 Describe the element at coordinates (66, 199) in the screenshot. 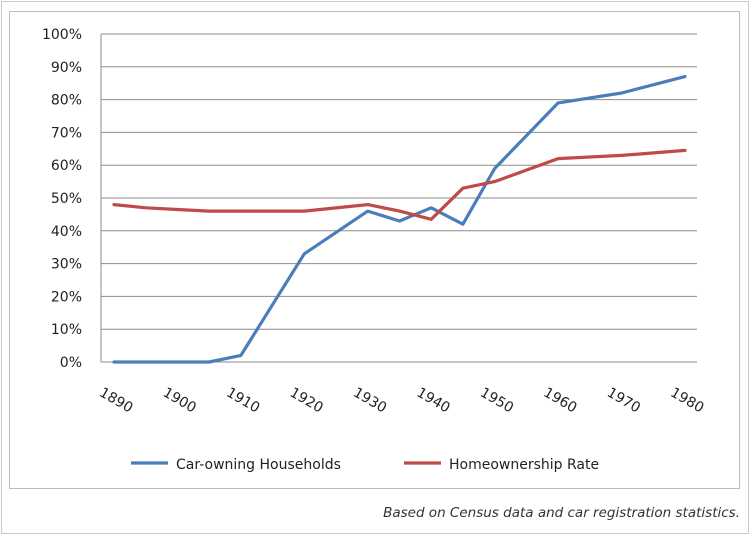

I see `y-tick-label: 50%` at that location.